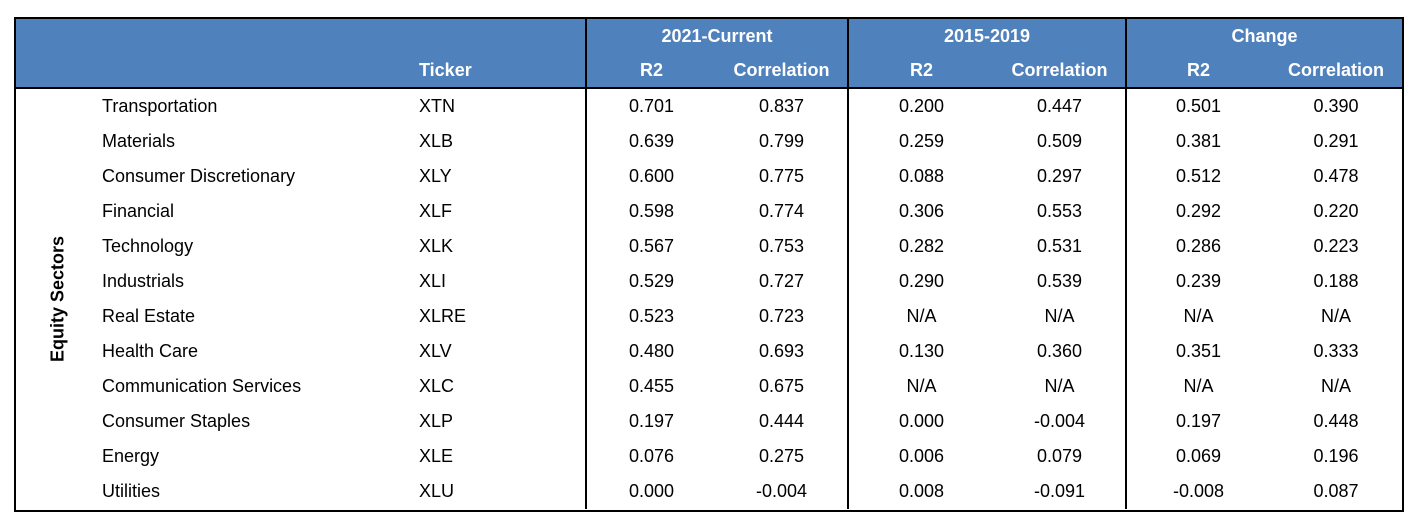 This screenshot has width=1416, height=530. Describe the element at coordinates (495, 71) in the screenshot. I see `ticker-header: Ticker` at that location.